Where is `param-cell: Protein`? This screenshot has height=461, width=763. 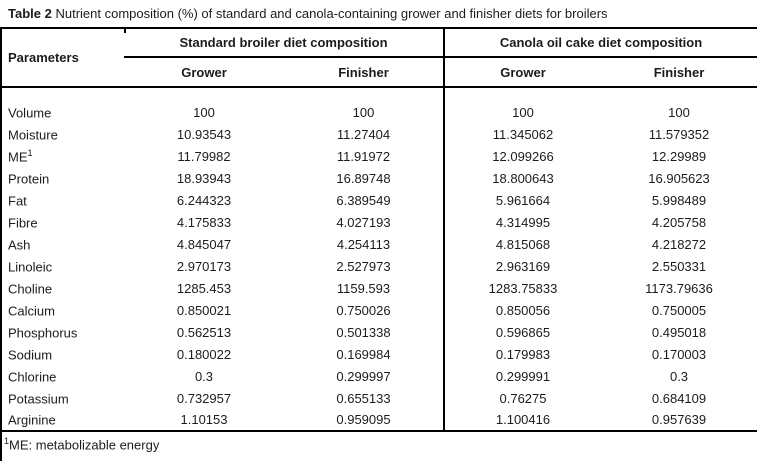
param-cell: Protein is located at coordinates (62, 178).